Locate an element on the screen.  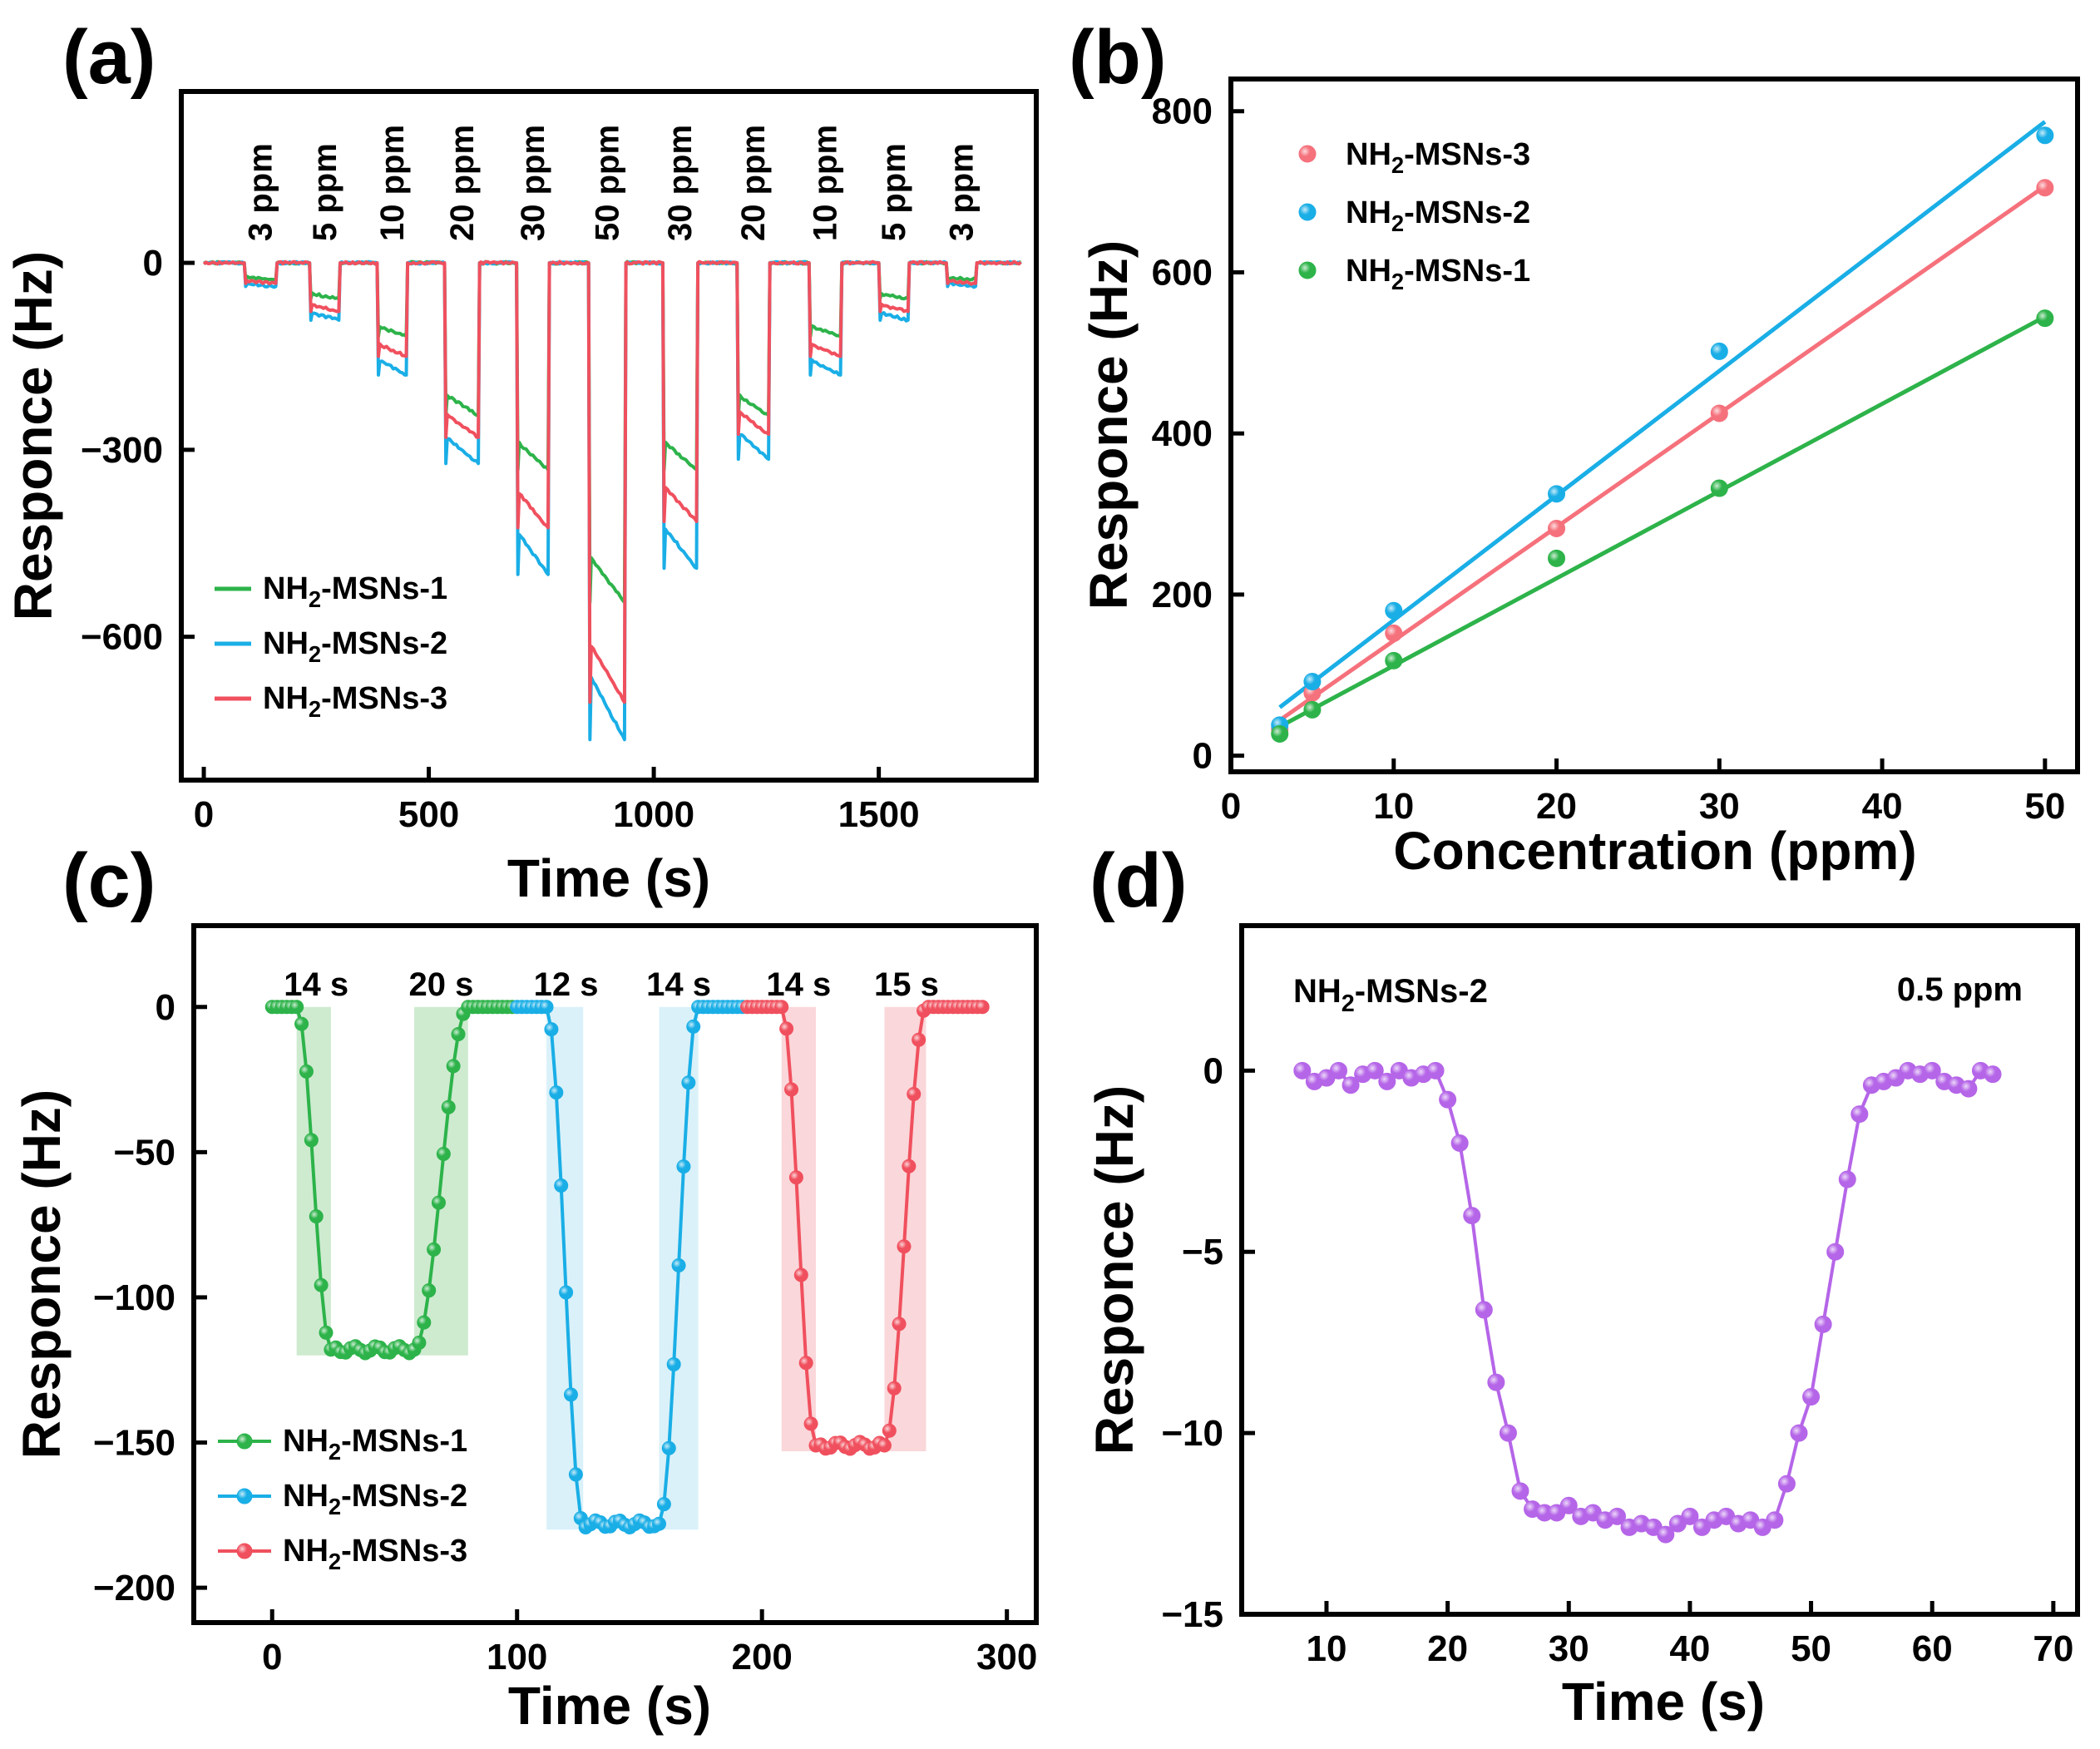
panel-label-d: (d) is located at coordinates (1138, 880).